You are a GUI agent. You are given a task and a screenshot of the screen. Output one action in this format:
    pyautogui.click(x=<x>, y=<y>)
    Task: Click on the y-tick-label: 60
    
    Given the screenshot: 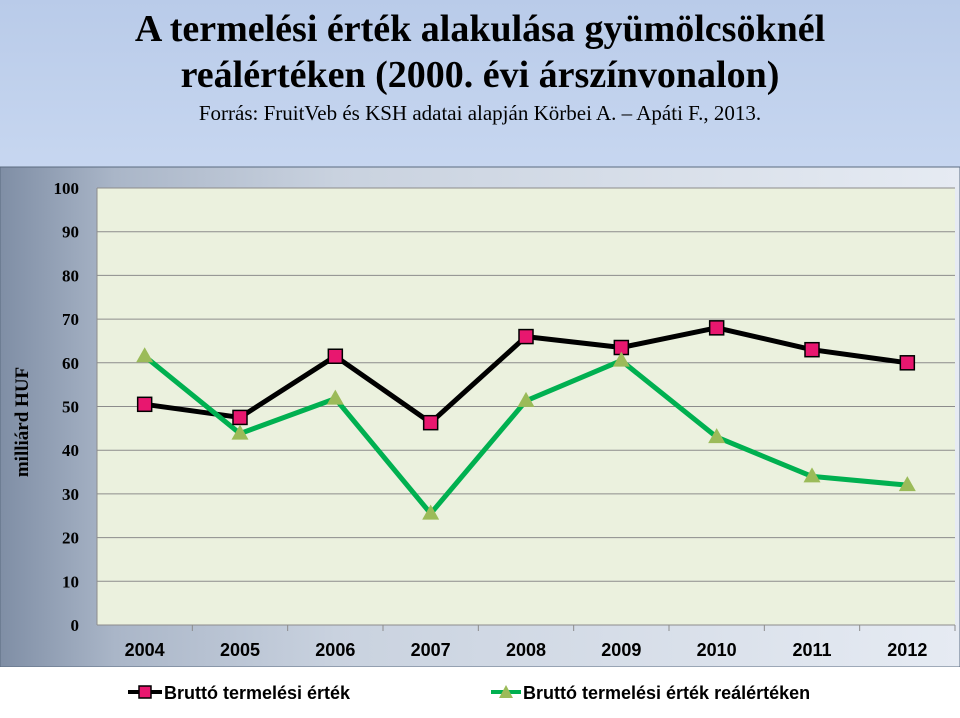 What is the action you would take?
    pyautogui.click(x=70, y=363)
    